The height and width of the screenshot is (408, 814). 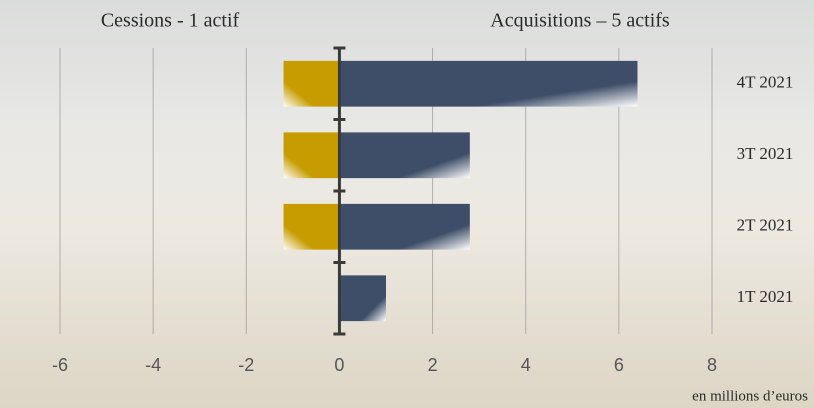 What do you see at coordinates (712, 365) in the screenshot?
I see `x-tick-label: 8` at bounding box center [712, 365].